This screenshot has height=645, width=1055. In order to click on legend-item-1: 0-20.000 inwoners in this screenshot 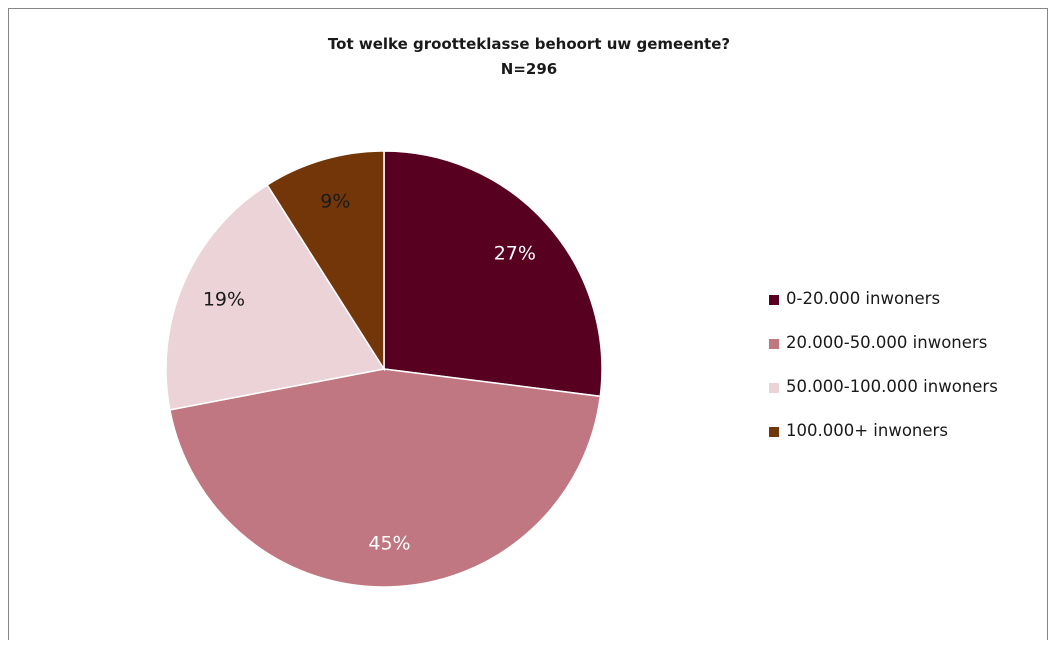, I will do `click(909, 300)`.